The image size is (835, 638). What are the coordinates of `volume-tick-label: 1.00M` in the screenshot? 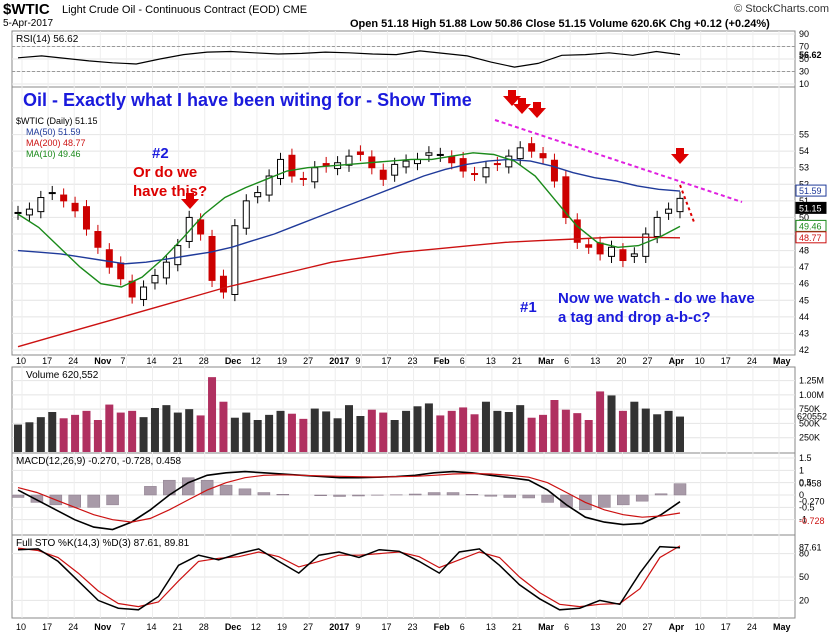 It's located at (811, 395).